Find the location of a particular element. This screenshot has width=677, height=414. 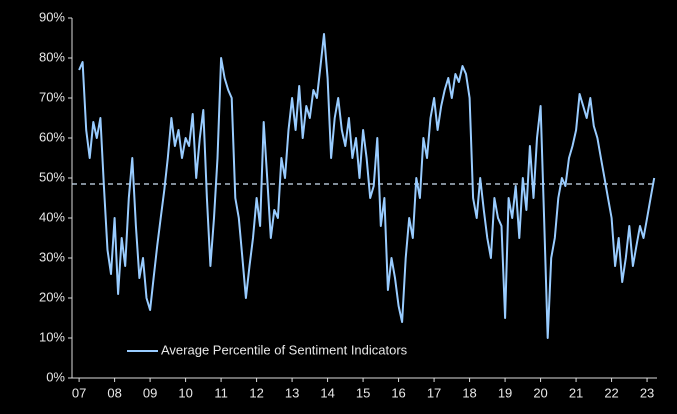

x-tick-label: 09 is located at coordinates (150, 392).